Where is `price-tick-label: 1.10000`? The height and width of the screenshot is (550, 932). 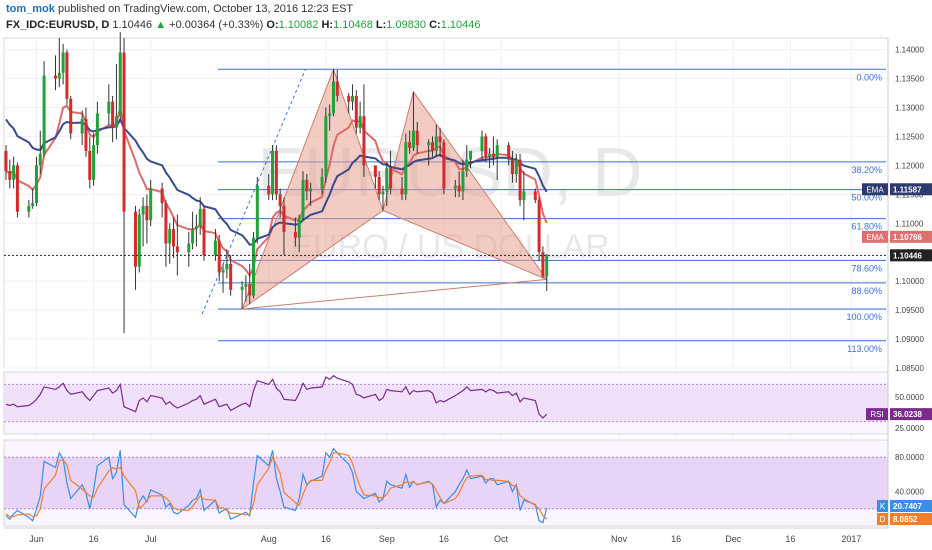
price-tick-label: 1.10000 is located at coordinates (909, 281).